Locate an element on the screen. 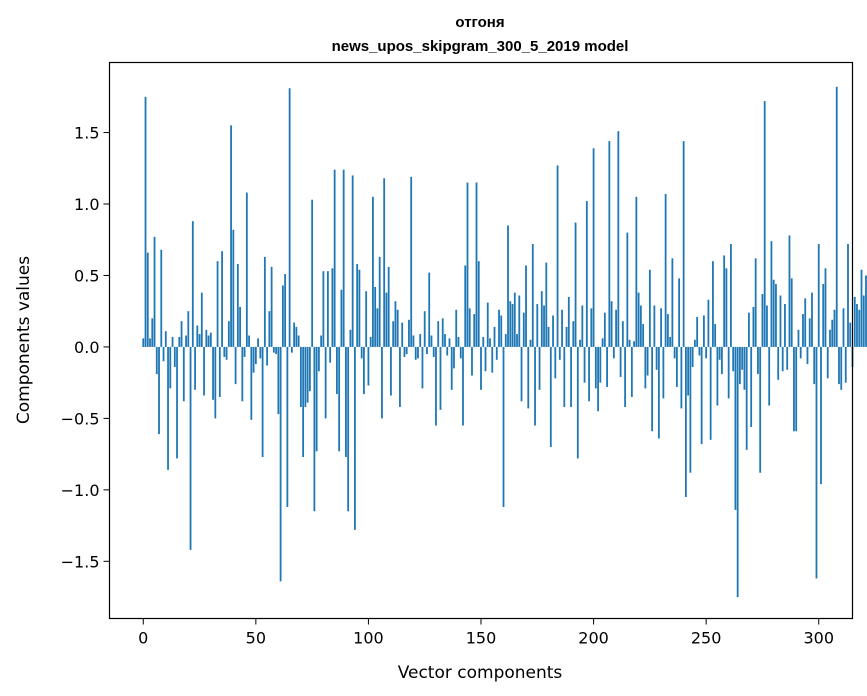 This screenshot has height=696, width=867. y-tick-label: 0.0 is located at coordinates (86, 347).